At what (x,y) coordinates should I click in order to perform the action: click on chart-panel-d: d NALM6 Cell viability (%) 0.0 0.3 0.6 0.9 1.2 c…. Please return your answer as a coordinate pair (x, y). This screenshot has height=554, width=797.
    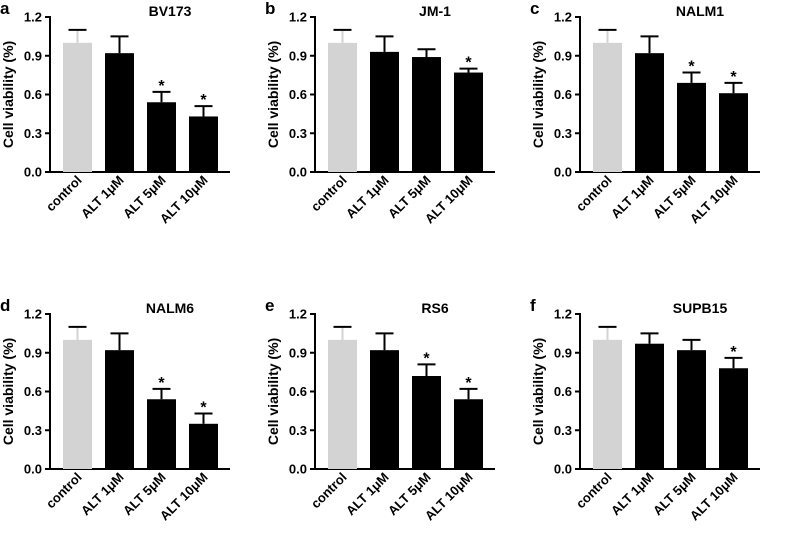
    Looking at the image, I should click on (115, 409).